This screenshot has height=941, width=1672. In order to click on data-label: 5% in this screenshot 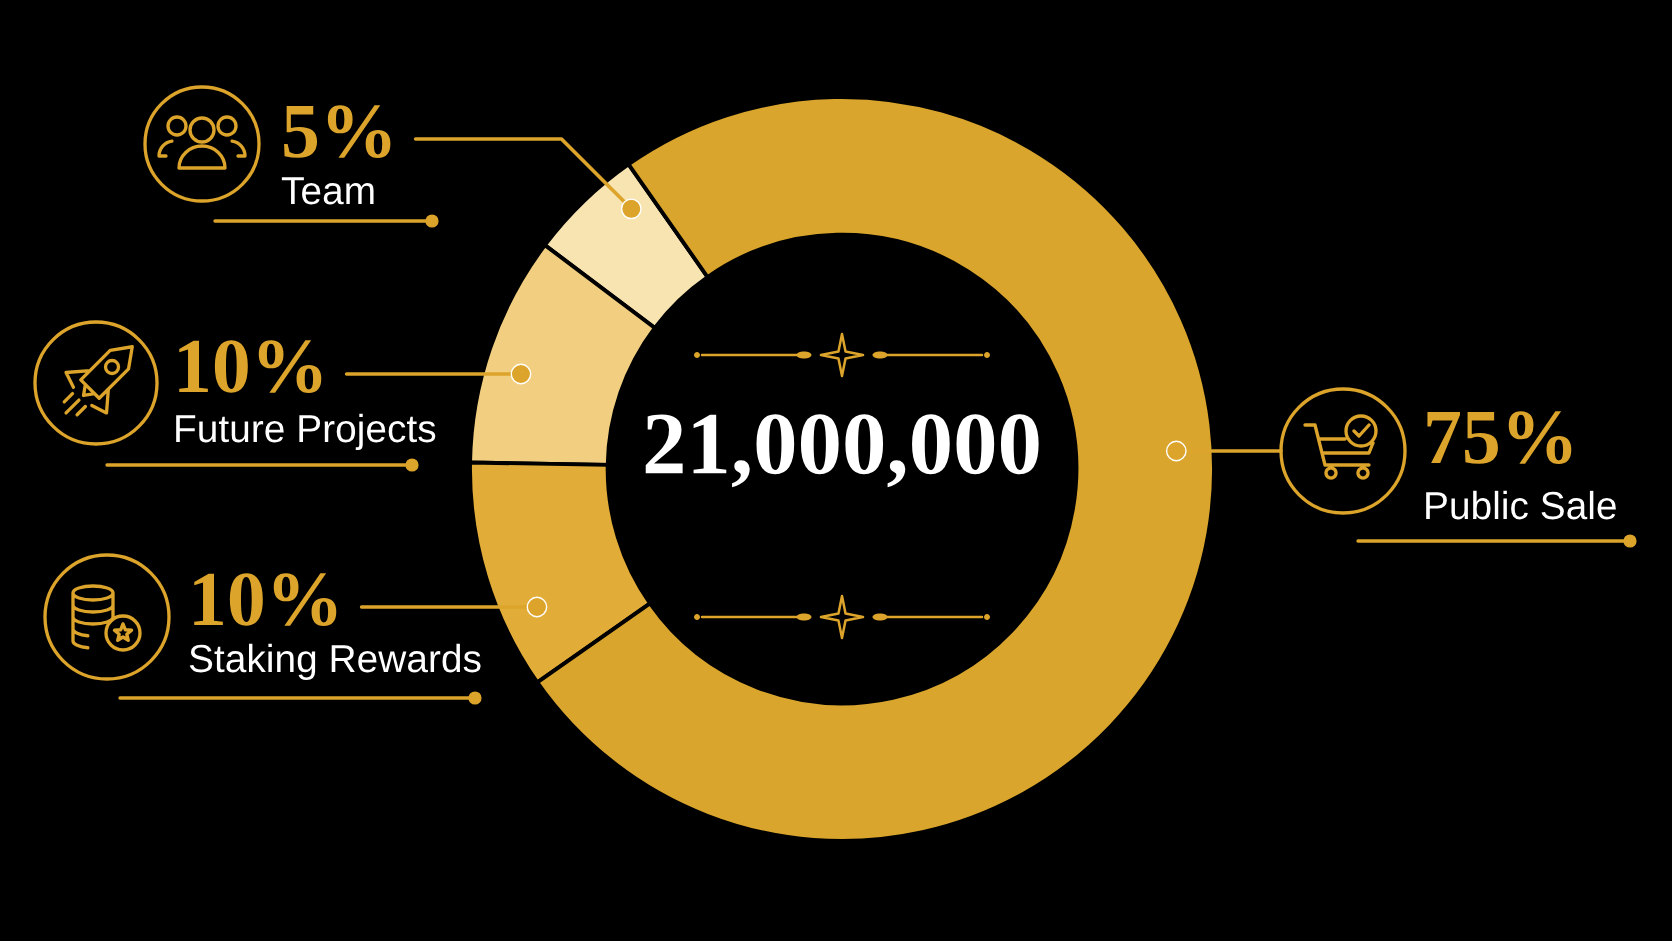, I will do `click(337, 132)`.